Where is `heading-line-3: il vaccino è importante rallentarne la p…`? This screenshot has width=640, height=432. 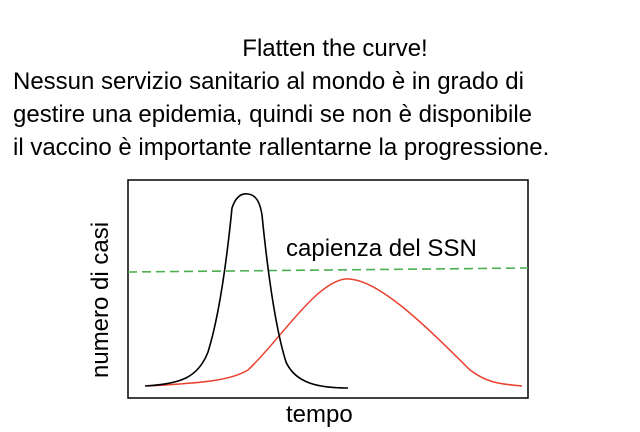
heading-line-3: il vaccino è importante rallentarne la p… is located at coordinates (281, 147).